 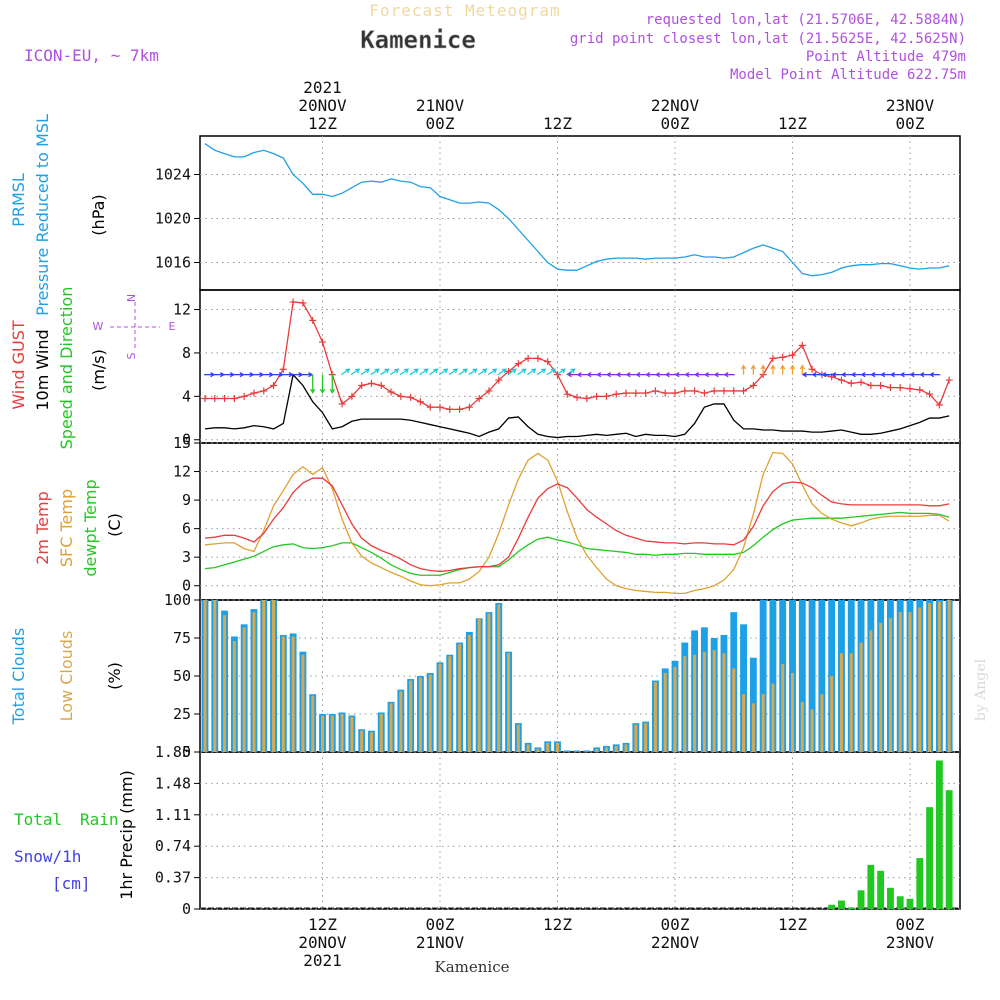 I want to click on y-tick-label: 1024, so click(x=173, y=175).